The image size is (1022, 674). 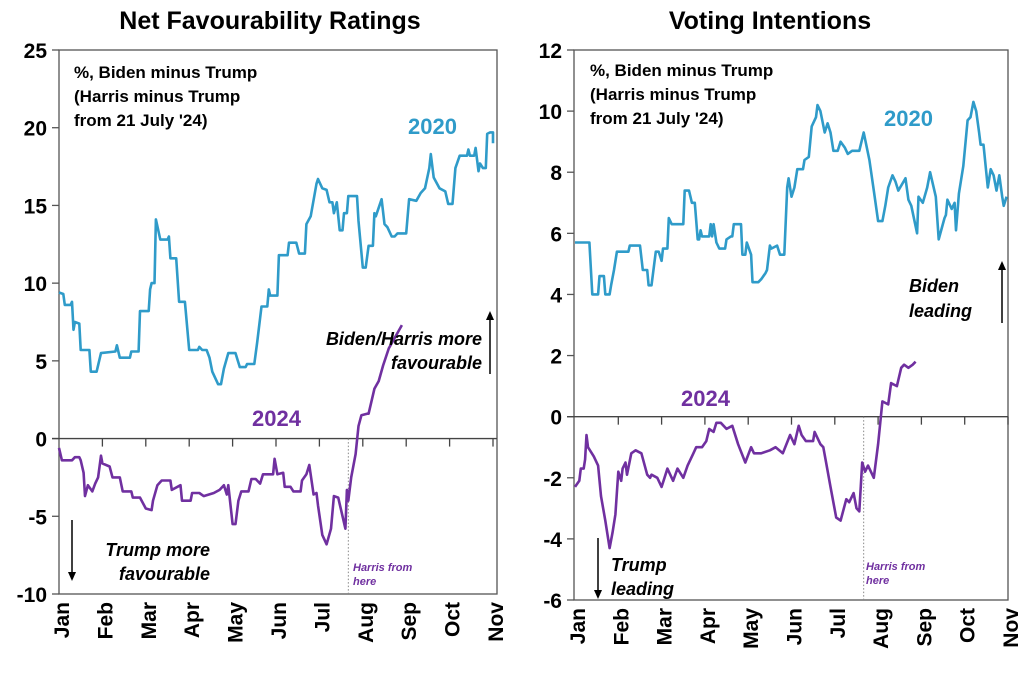 What do you see at coordinates (164, 574) in the screenshot?
I see `down-annotation-line-2: favourable` at bounding box center [164, 574].